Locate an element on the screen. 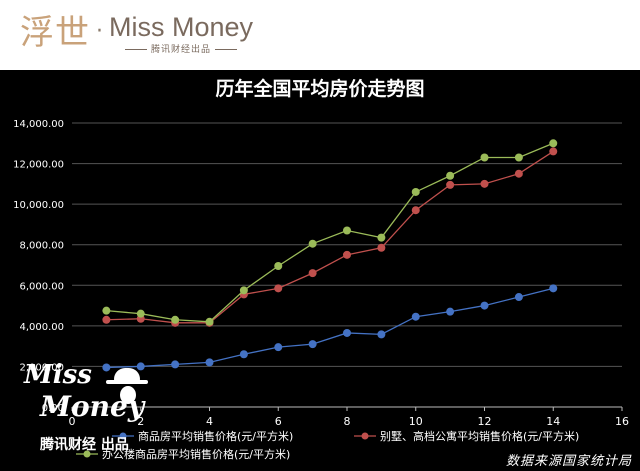 The image size is (640, 471). brand-header: 浮世 · Miss Money 腾讯财经出品 is located at coordinates (320, 35).